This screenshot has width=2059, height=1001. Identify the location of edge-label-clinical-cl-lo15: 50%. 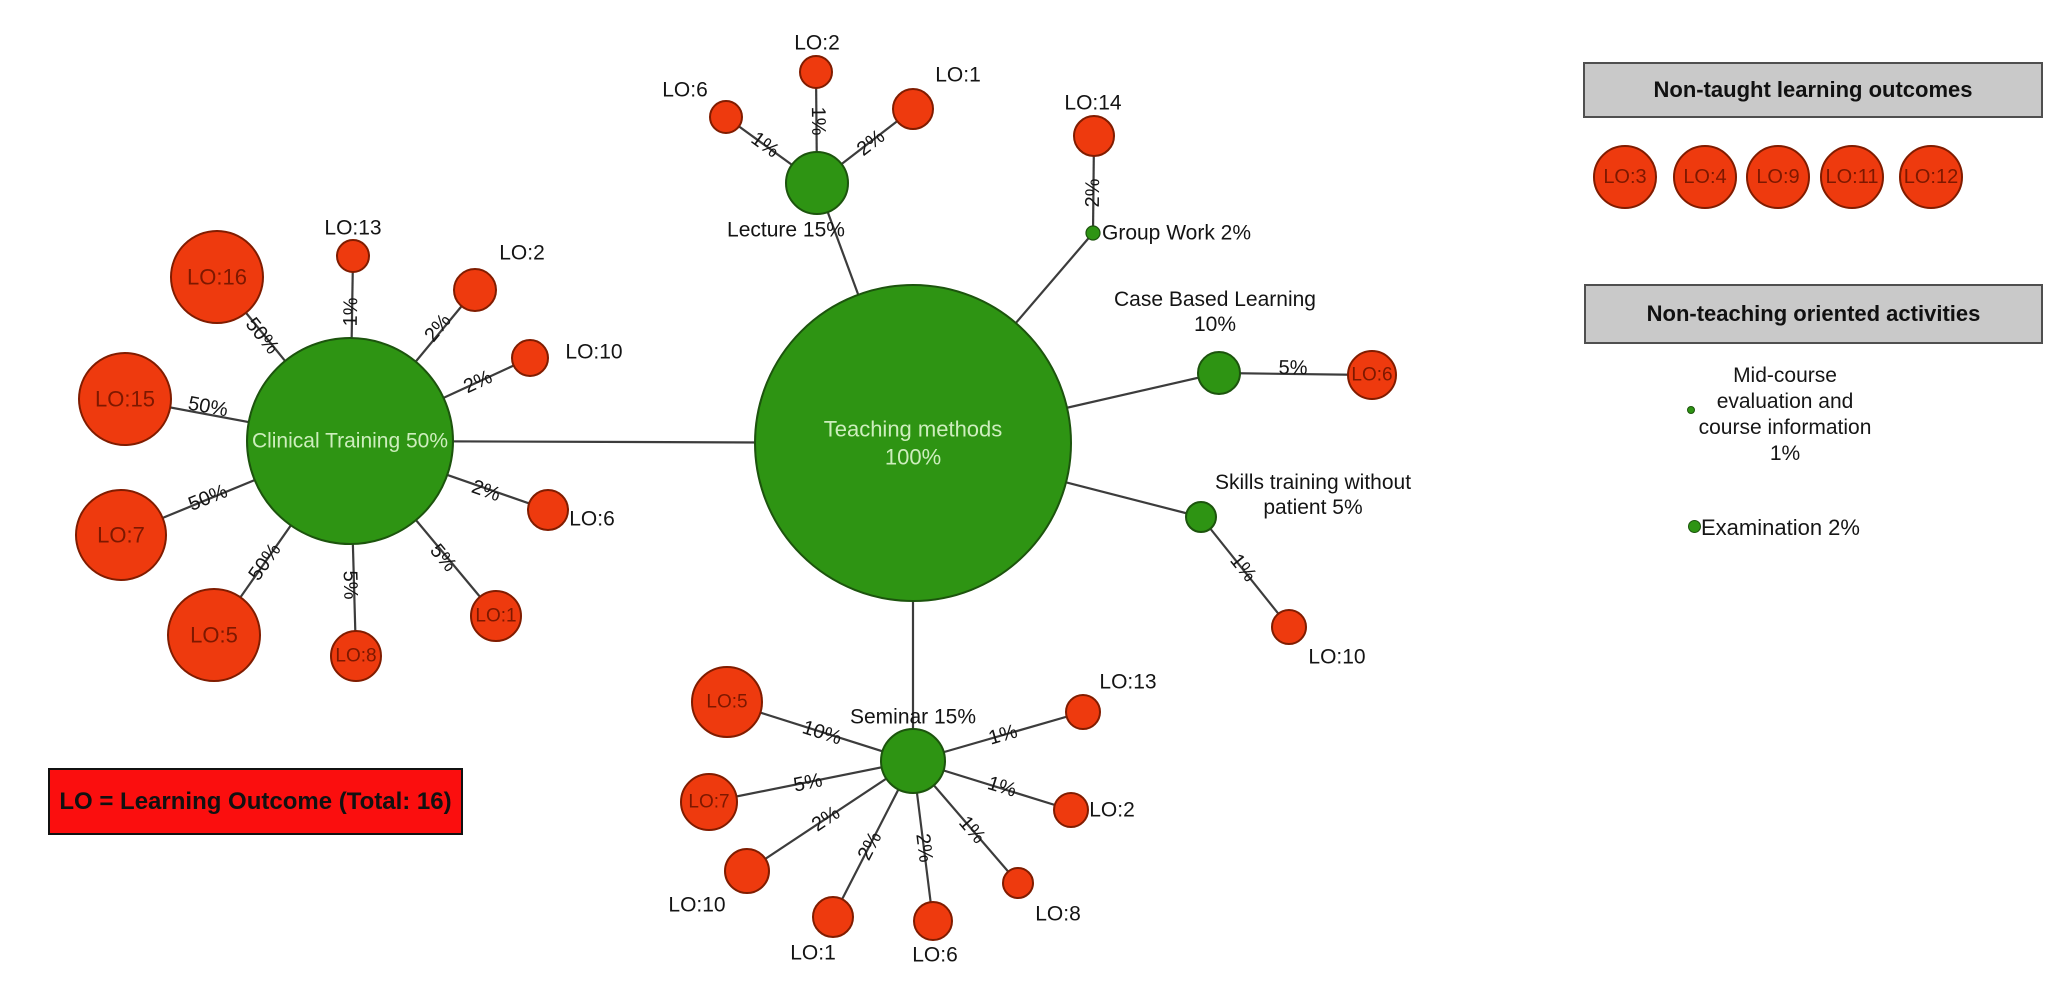
(208, 407).